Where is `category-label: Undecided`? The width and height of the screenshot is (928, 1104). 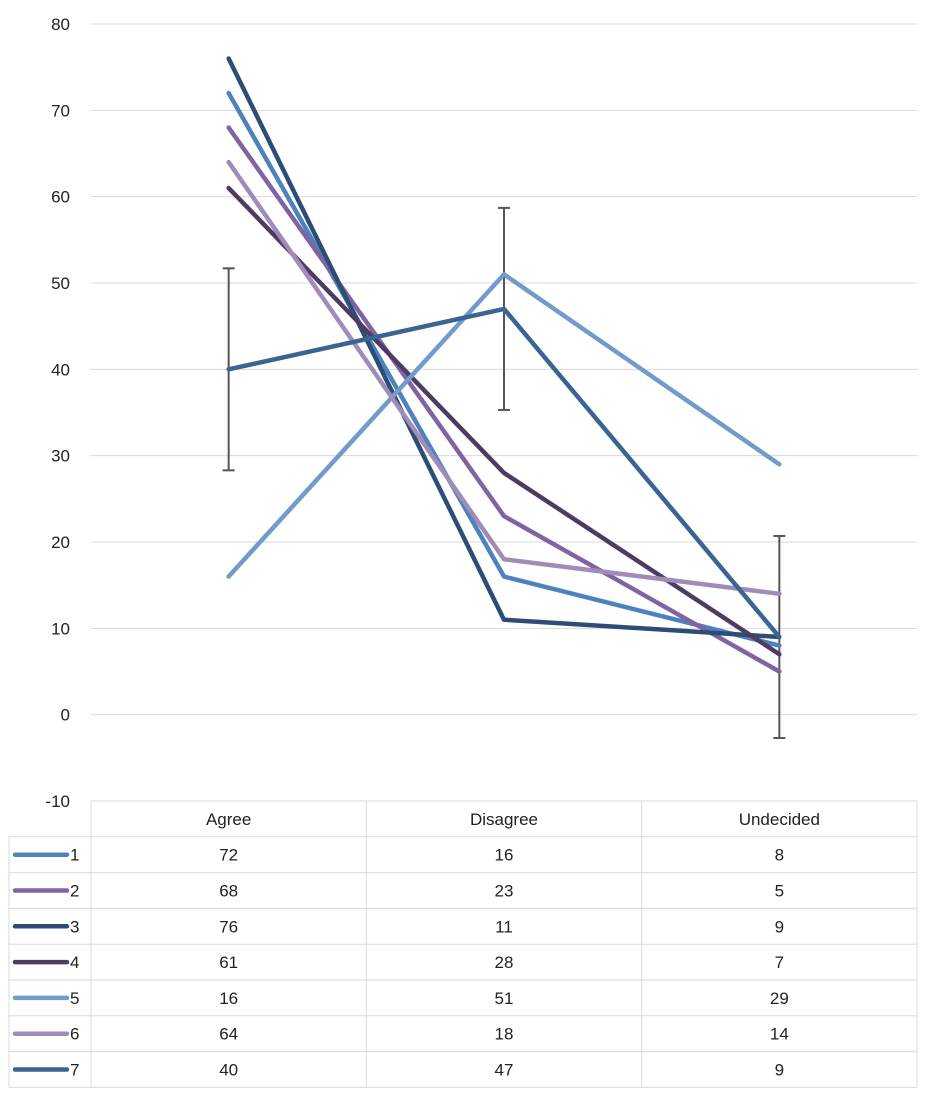 category-label: Undecided is located at coordinates (779, 819).